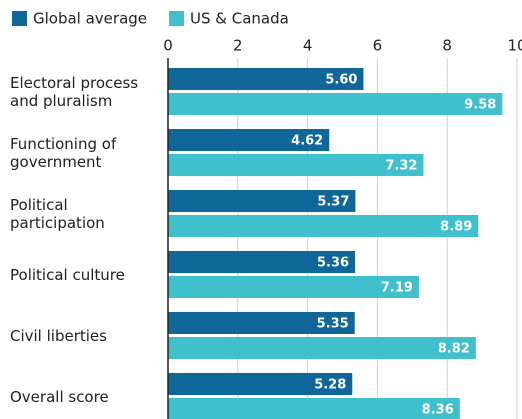 This screenshot has width=522, height=419. What do you see at coordinates (333, 202) in the screenshot?
I see `value-label: 5.37` at bounding box center [333, 202].